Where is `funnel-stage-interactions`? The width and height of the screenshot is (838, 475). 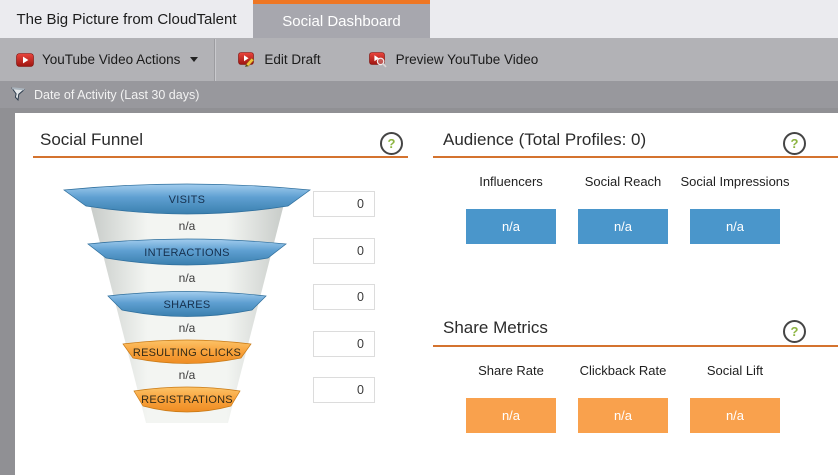 funnel-stage-interactions is located at coordinates (187, 252).